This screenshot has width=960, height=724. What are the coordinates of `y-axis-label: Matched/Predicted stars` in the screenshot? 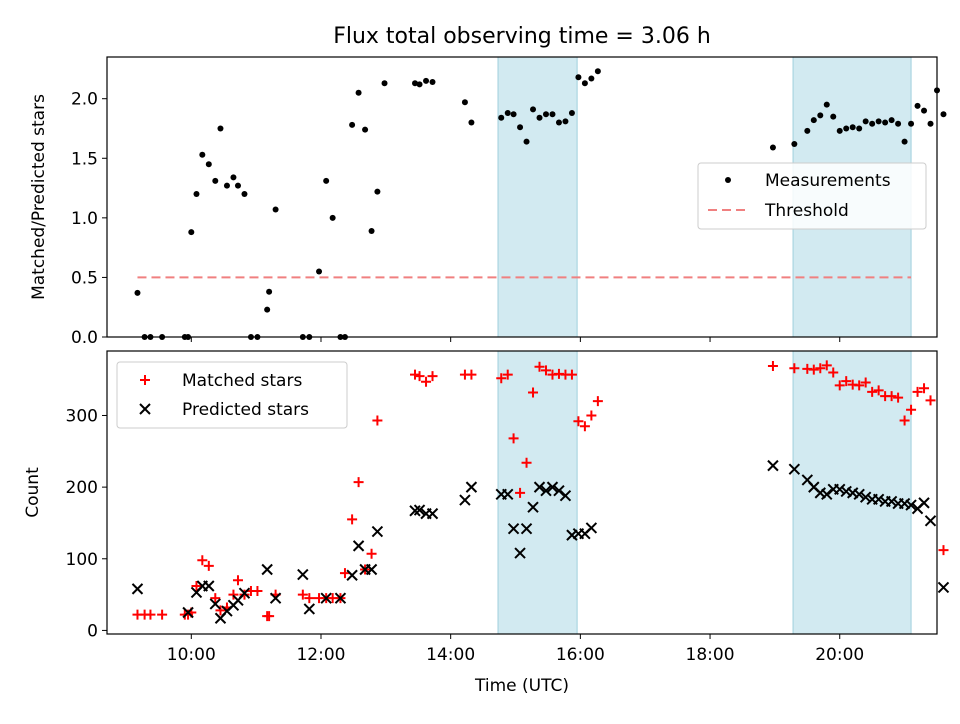 It's located at (39, 197).